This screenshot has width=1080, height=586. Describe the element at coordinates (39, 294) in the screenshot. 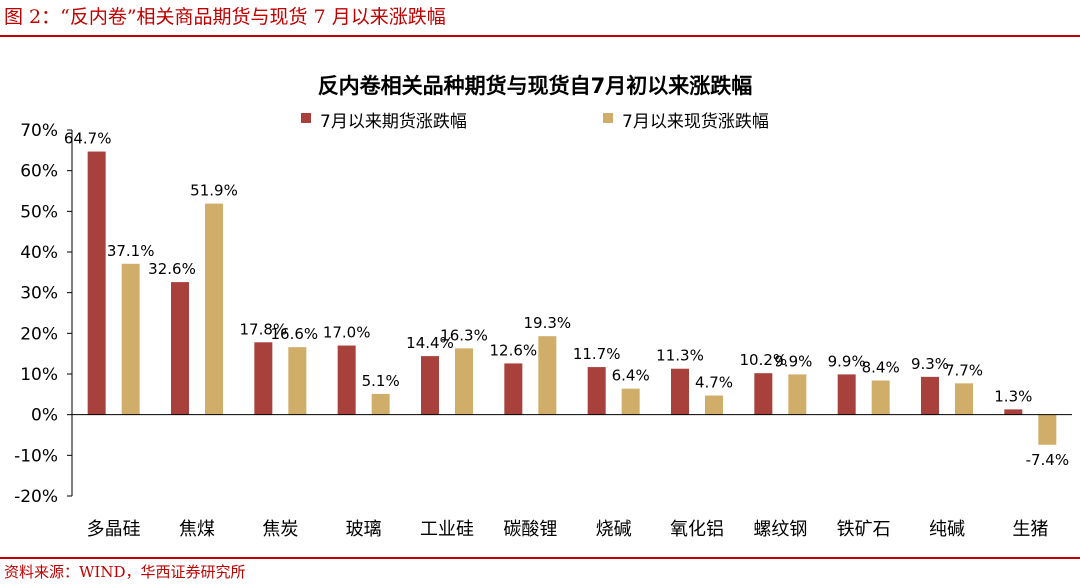

I see `y-tick-label: 30%` at that location.